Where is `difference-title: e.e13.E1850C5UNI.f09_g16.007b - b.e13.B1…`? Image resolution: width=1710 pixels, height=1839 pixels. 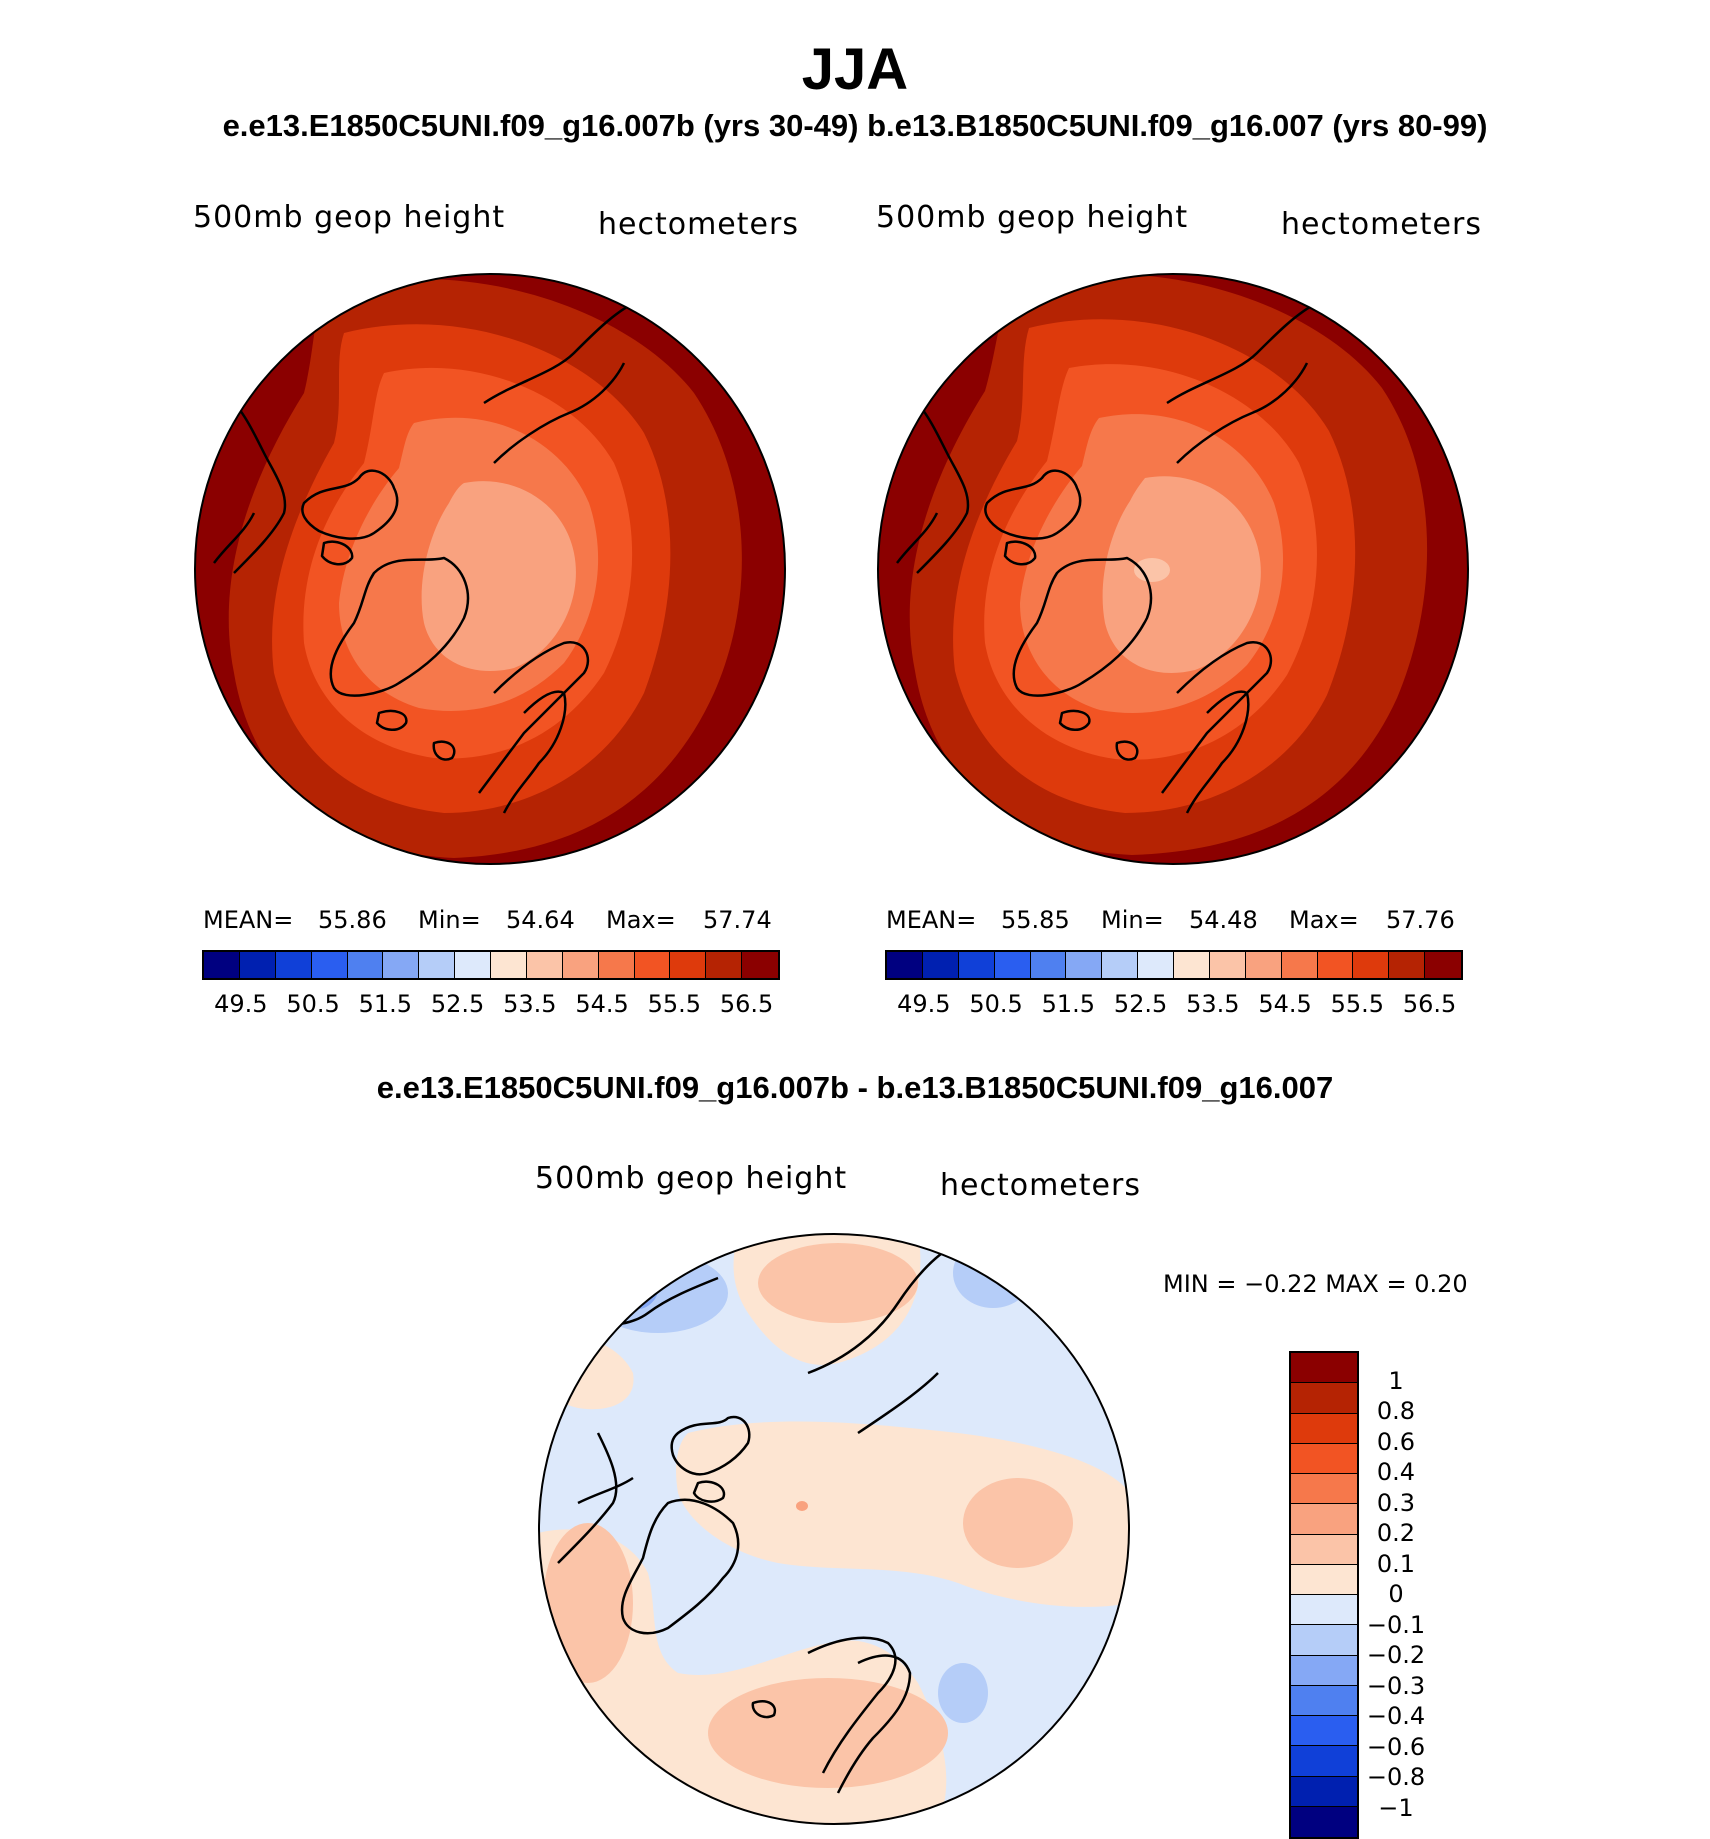 difference-title: e.e13.E1850C5UNI.f09_g16.007b - b.e13.B1… is located at coordinates (855, 1087).